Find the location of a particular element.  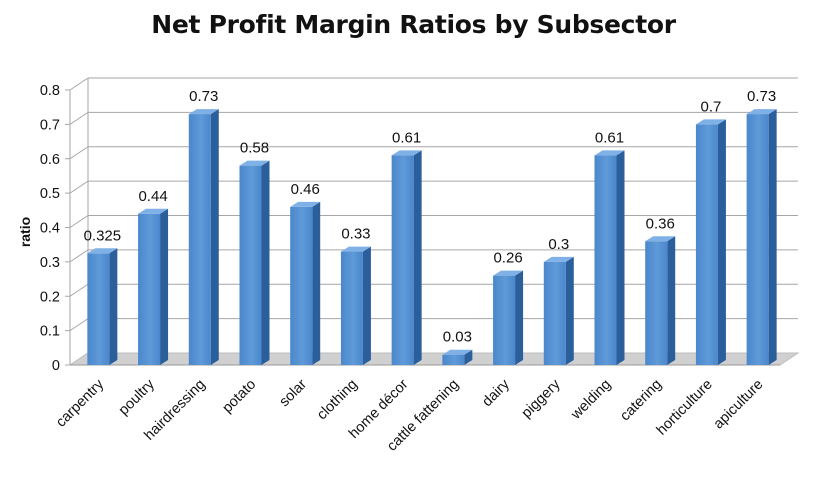

data-label: 0.46 is located at coordinates (305, 189).